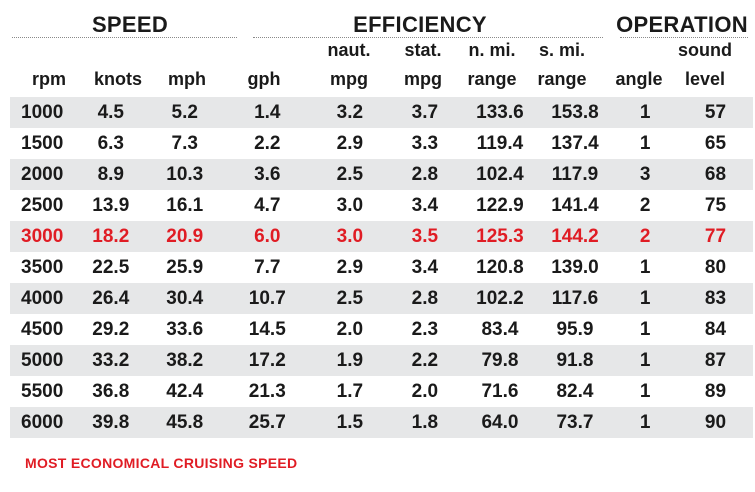 This screenshot has width=755, height=492. Describe the element at coordinates (161, 463) in the screenshot. I see `footnote: MOST ECONOMICAL CRUISING SPEED` at that location.